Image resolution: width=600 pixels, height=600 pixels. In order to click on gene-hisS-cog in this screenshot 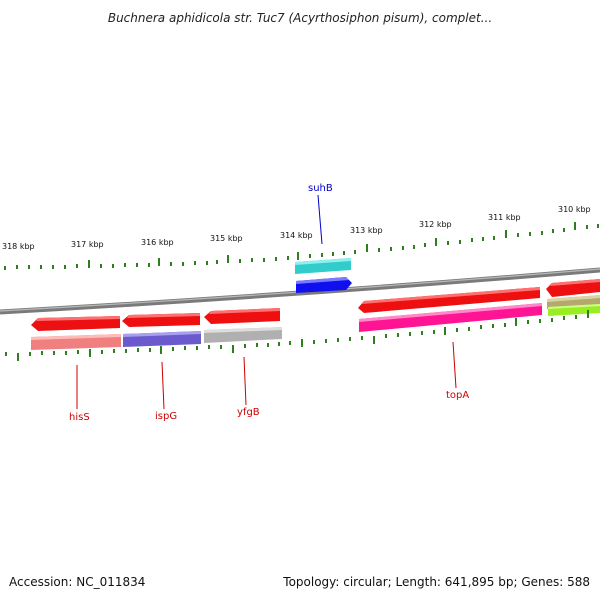, I will do `click(76, 342)`.